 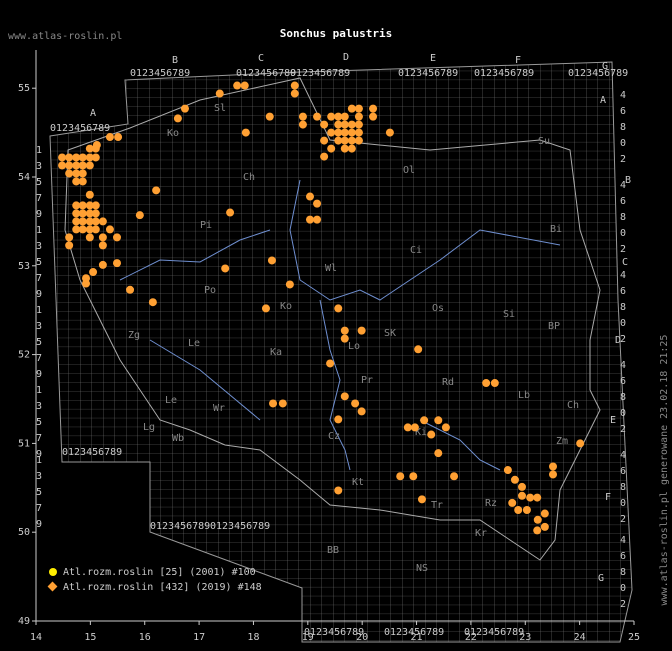 I want to click on region-label: Sl, so click(x=220, y=108).